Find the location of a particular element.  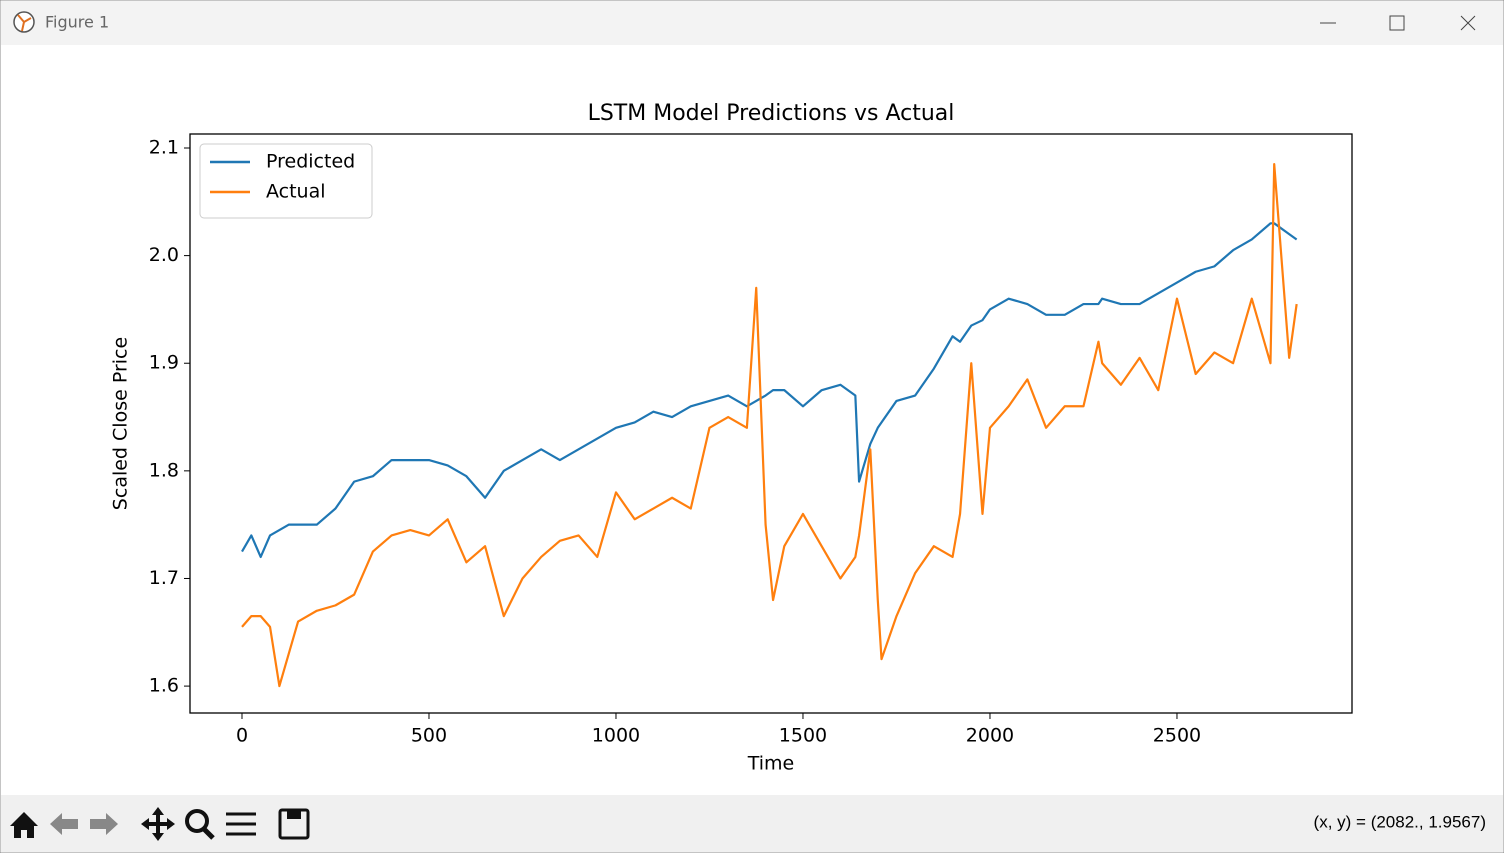

close-button is located at coordinates (1468, 23).